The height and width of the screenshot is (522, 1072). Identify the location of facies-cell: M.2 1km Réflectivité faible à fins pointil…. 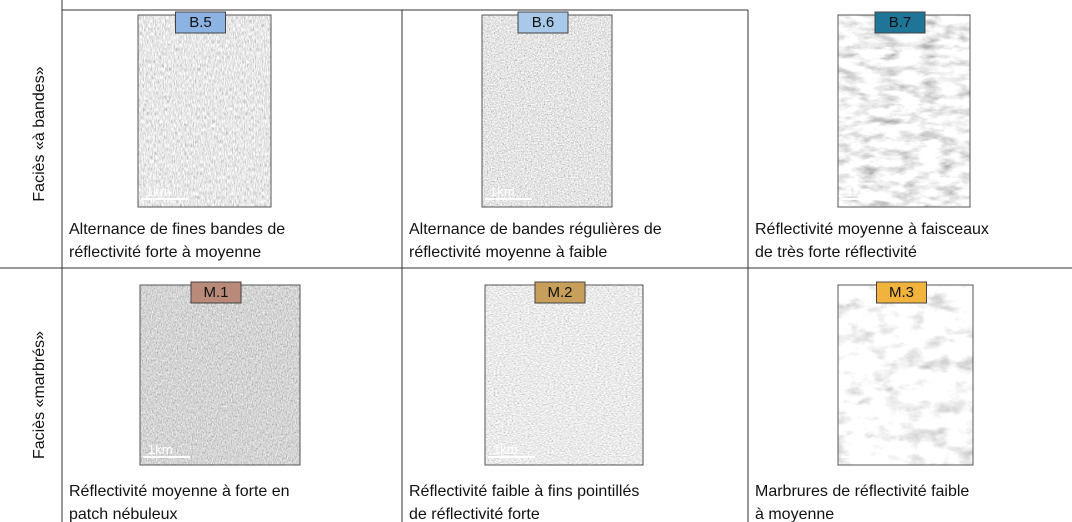
(526, 401).